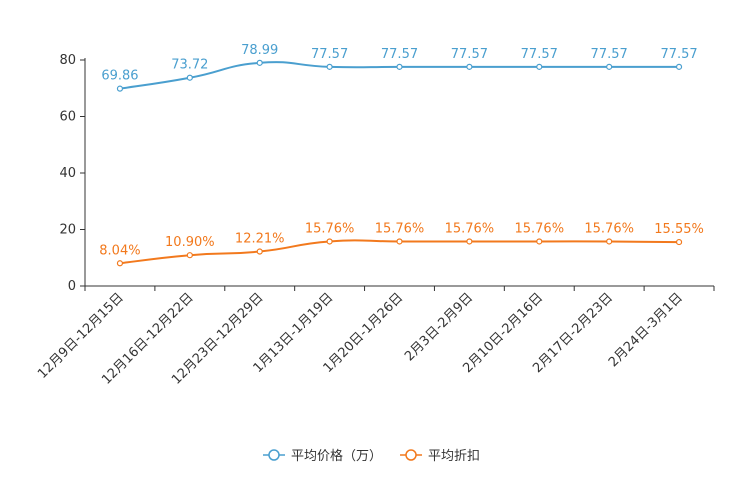  I want to click on y-tick-label: 40, so click(67, 173).